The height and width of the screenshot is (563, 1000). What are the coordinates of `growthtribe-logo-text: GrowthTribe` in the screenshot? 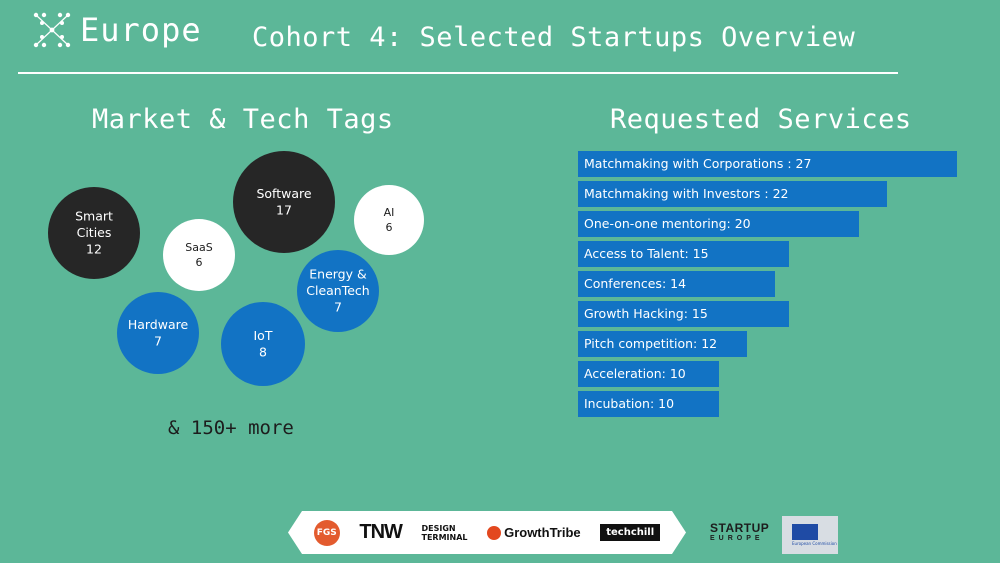 It's located at (542, 532).